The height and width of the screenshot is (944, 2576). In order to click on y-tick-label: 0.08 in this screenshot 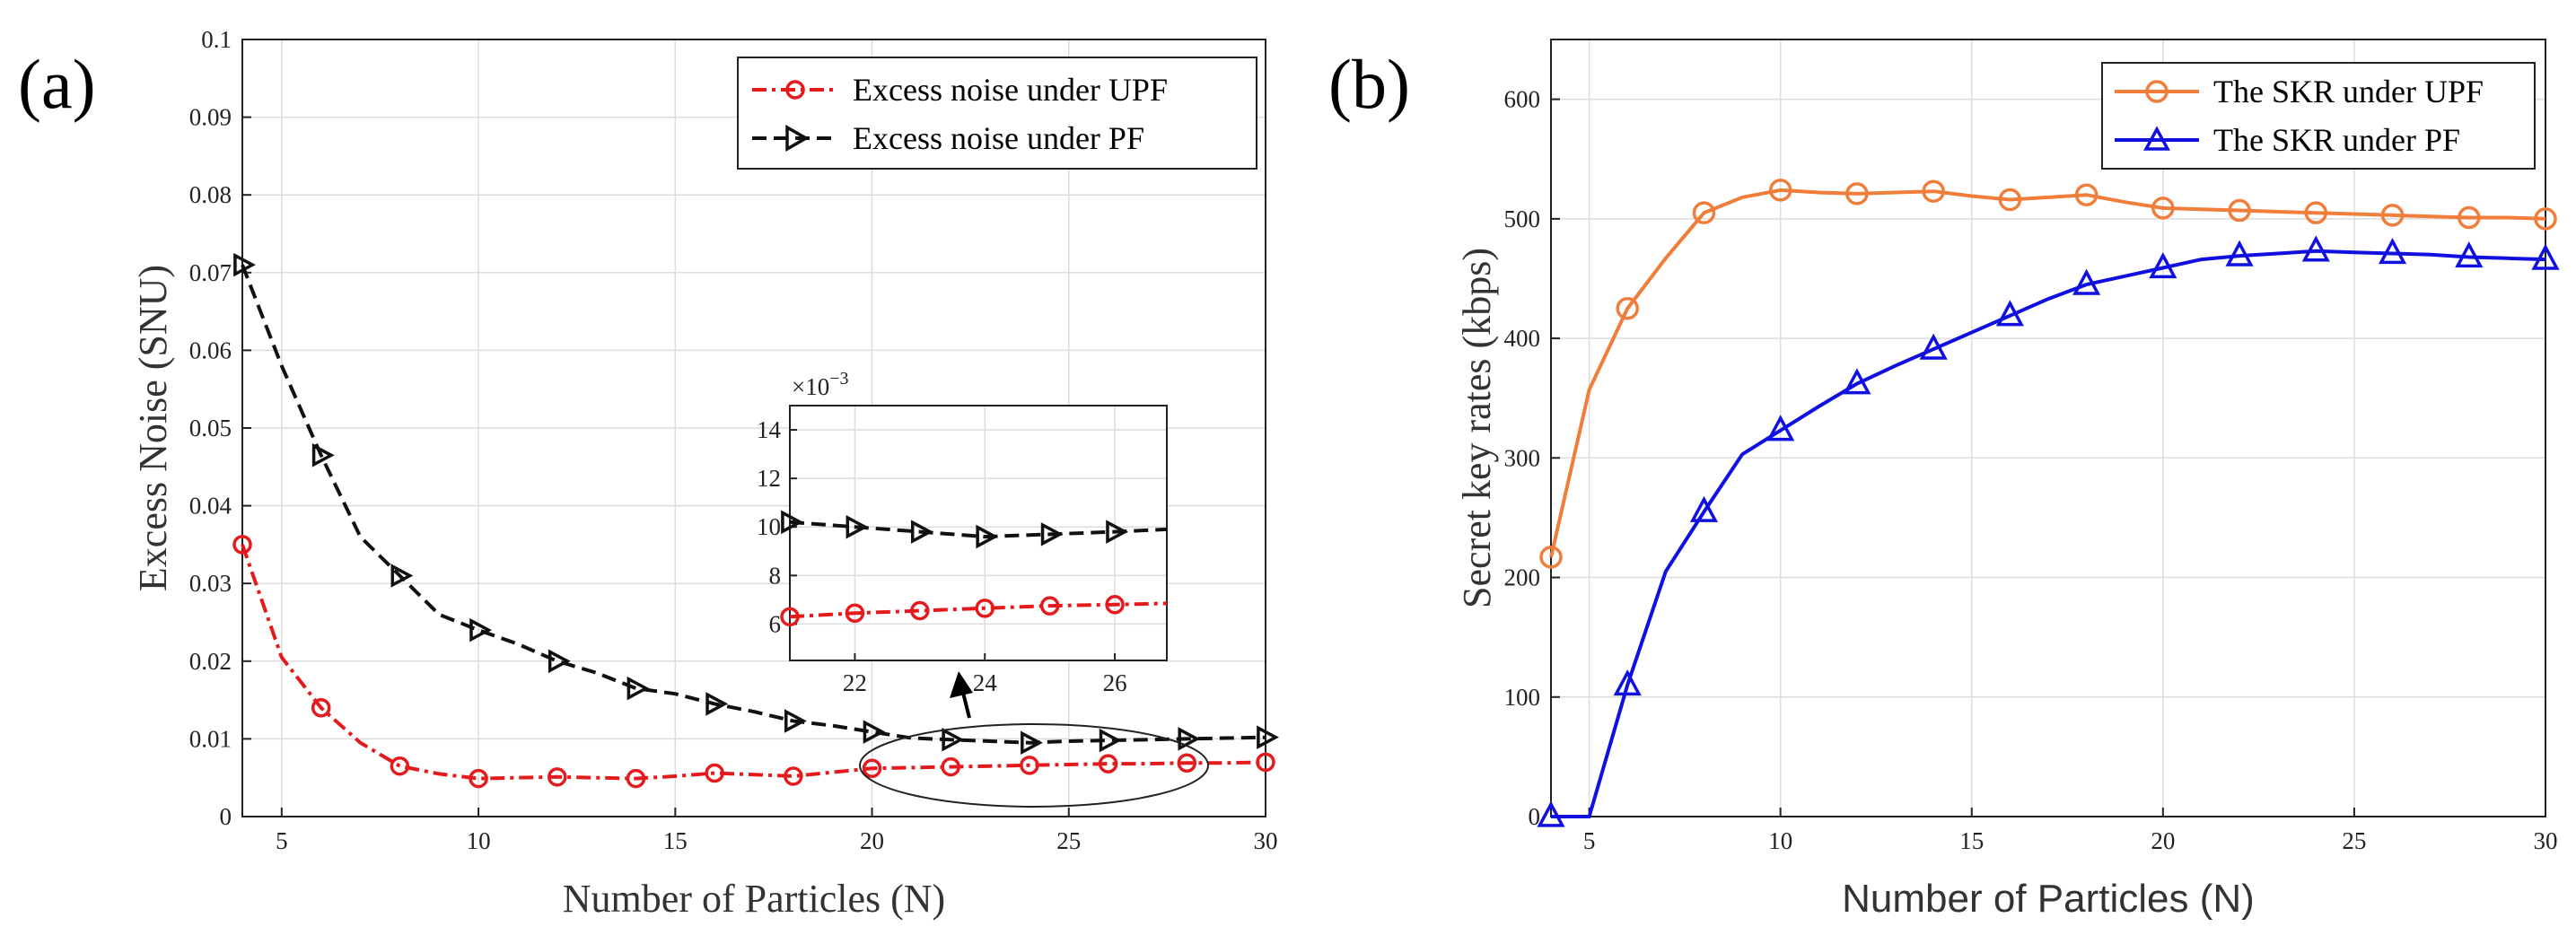, I will do `click(210, 194)`.